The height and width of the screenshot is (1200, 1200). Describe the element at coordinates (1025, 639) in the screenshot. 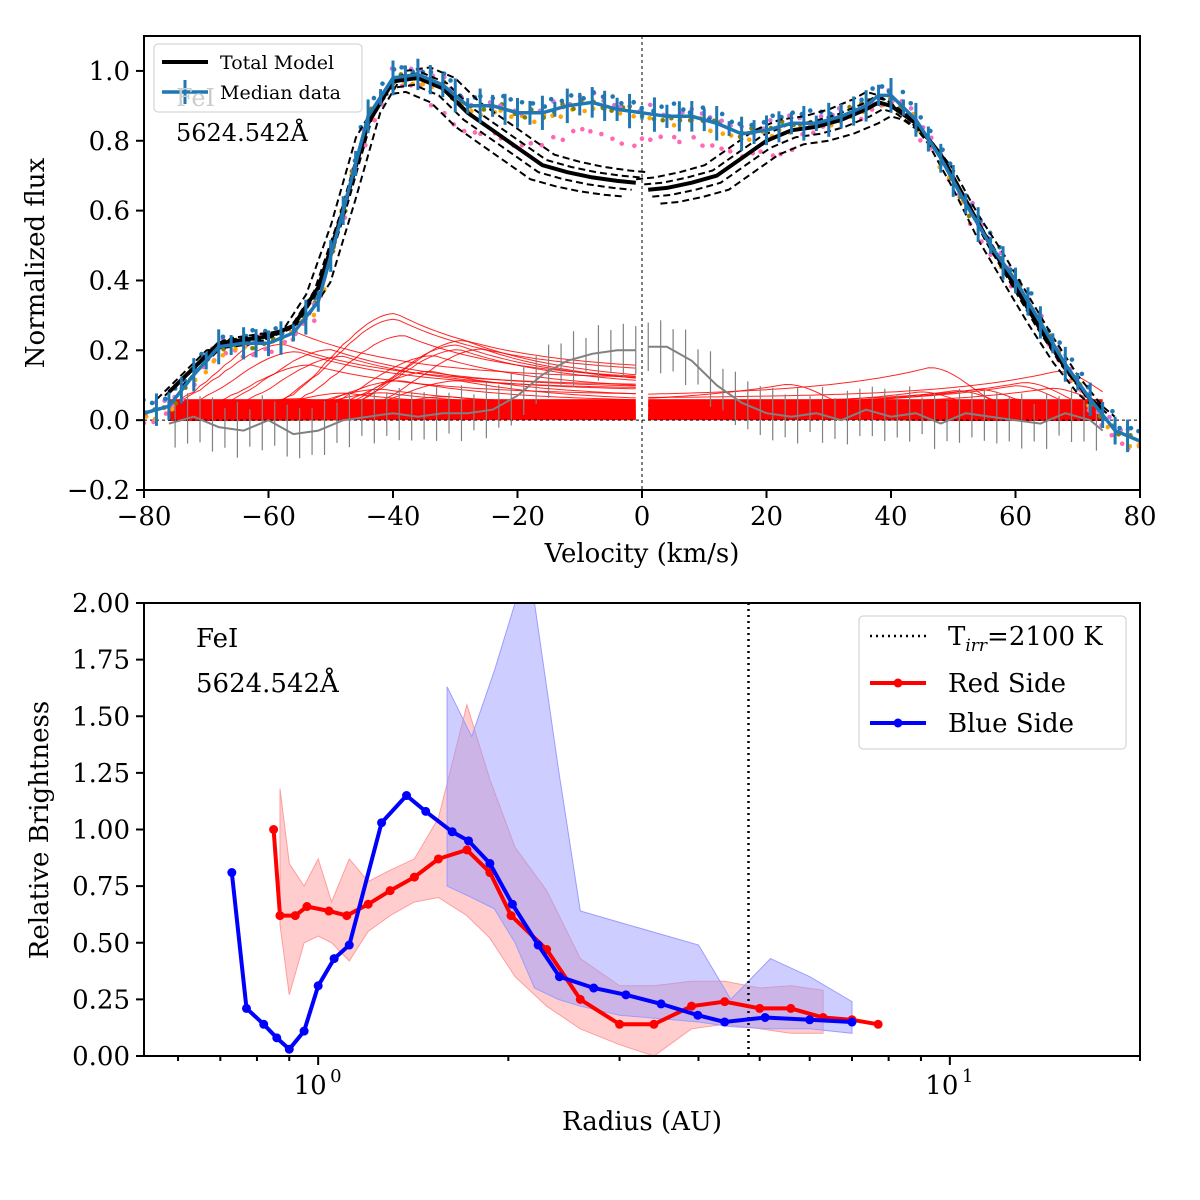

I see `legend-label-tirr: Tirr=2100 K` at that location.